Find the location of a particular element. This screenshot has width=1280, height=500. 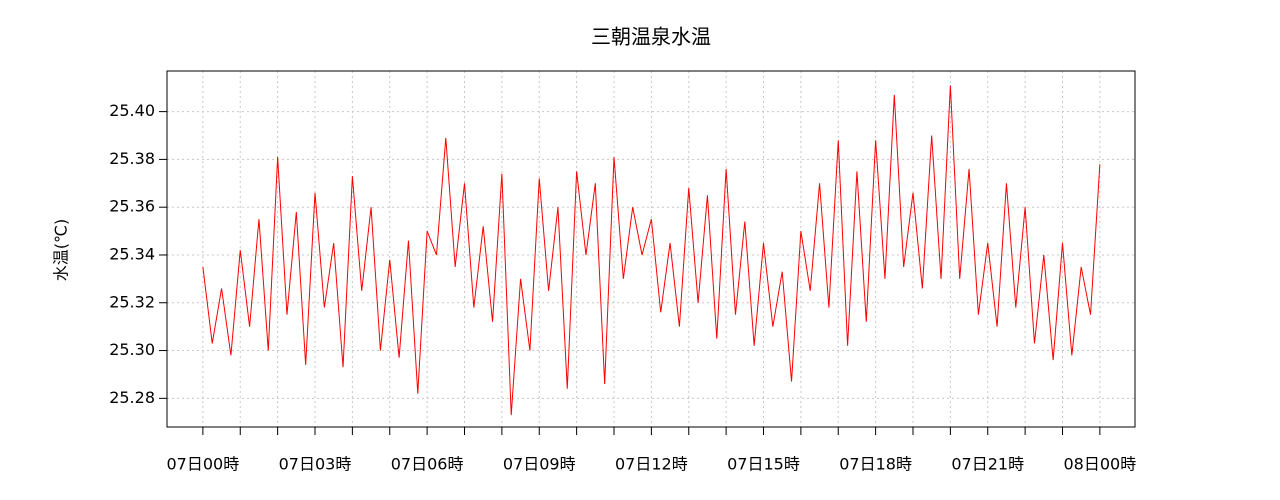

x-tick-label: 07日03時 is located at coordinates (315, 464).